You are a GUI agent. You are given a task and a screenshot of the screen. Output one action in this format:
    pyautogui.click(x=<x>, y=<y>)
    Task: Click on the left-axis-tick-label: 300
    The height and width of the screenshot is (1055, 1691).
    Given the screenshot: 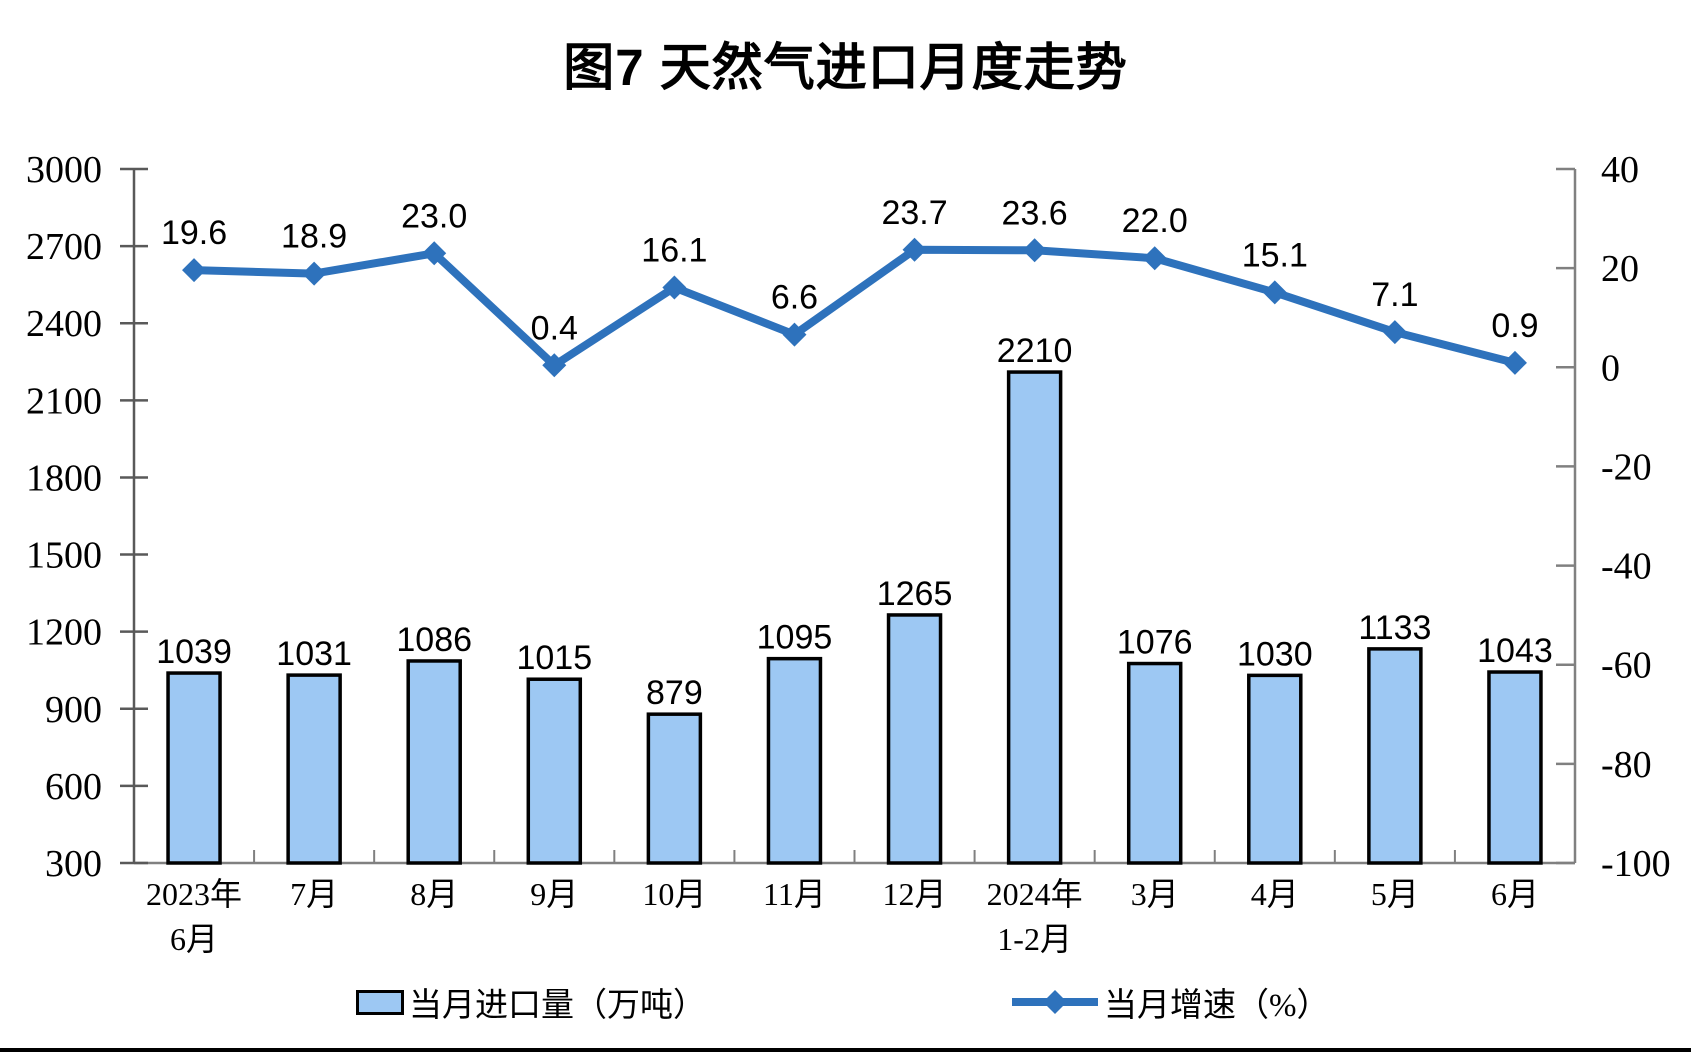 What is the action you would take?
    pyautogui.click(x=73, y=864)
    